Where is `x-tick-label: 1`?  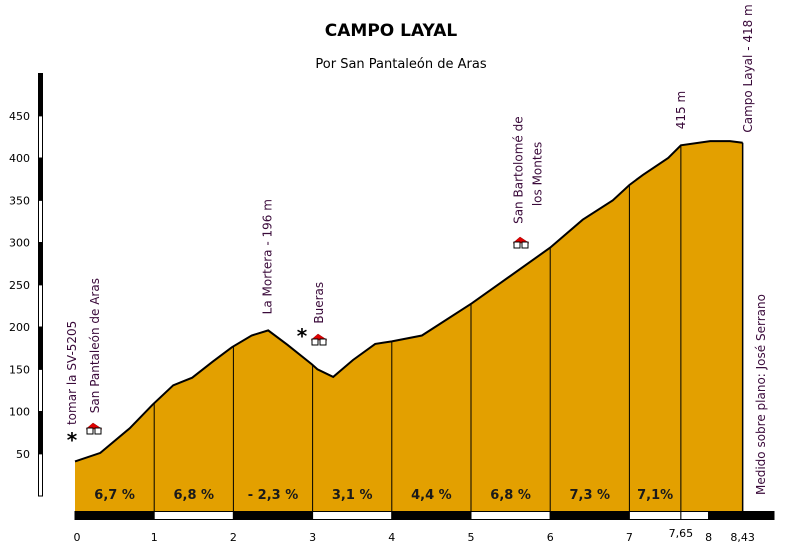 x-tick-label: 1 is located at coordinates (154, 537).